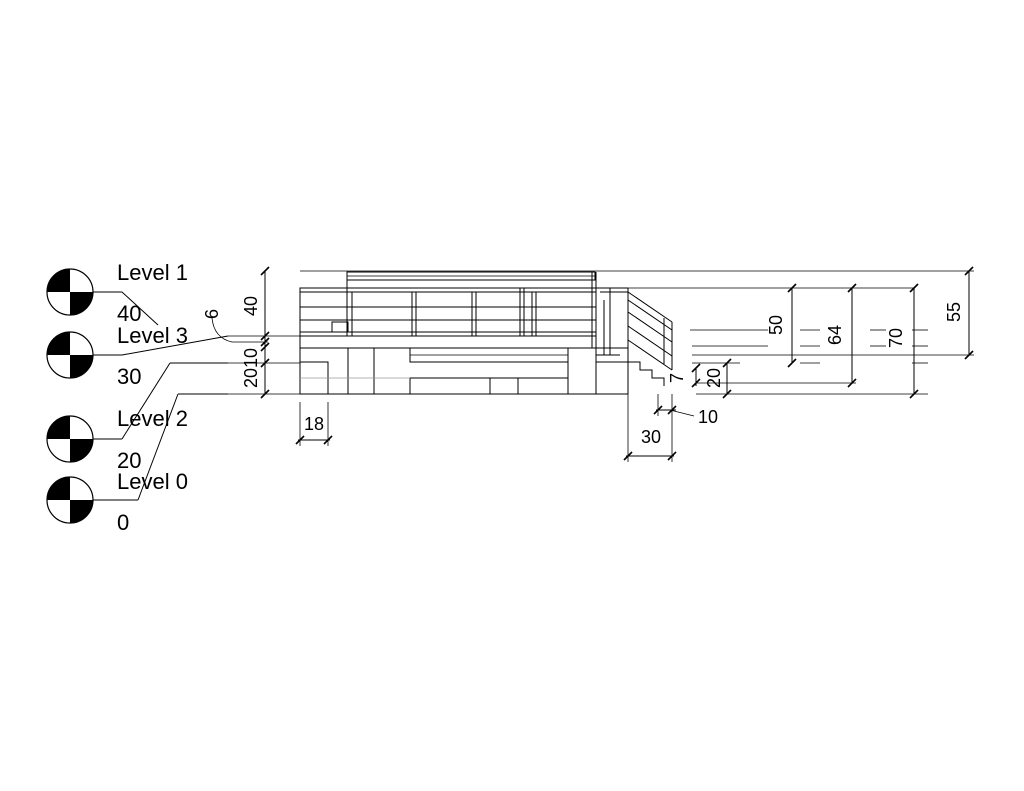 The image size is (1024, 791). I want to click on dimension-stair-30: 30, so click(650, 428).